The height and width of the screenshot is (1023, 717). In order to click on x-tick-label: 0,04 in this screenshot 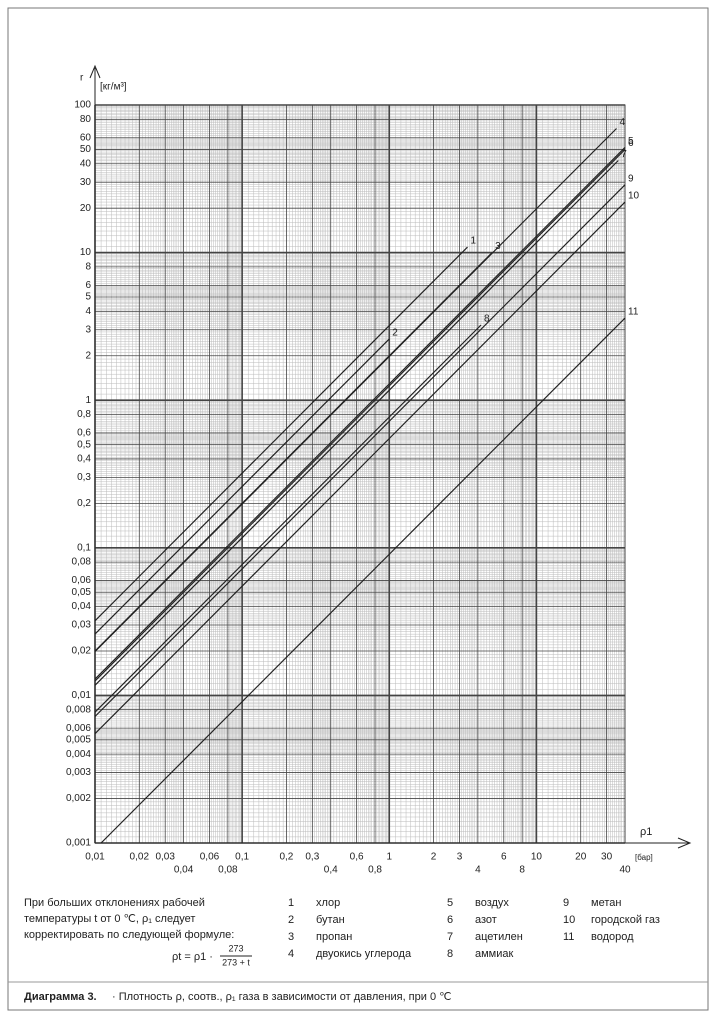, I will do `click(184, 870)`.